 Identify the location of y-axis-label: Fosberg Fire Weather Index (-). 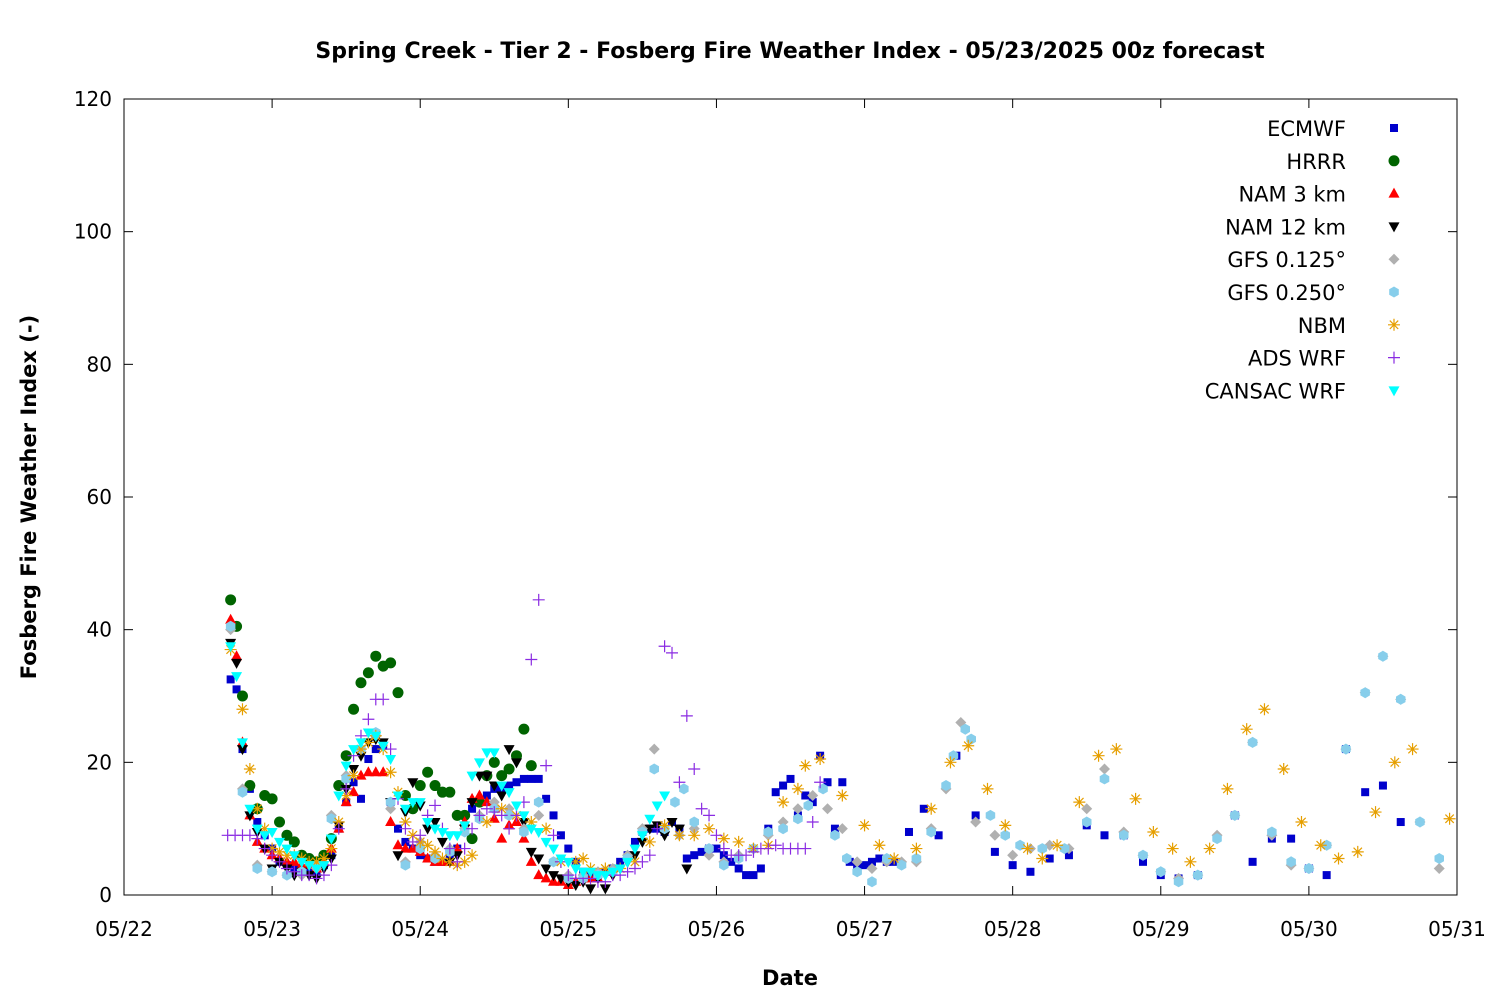
(29, 497).